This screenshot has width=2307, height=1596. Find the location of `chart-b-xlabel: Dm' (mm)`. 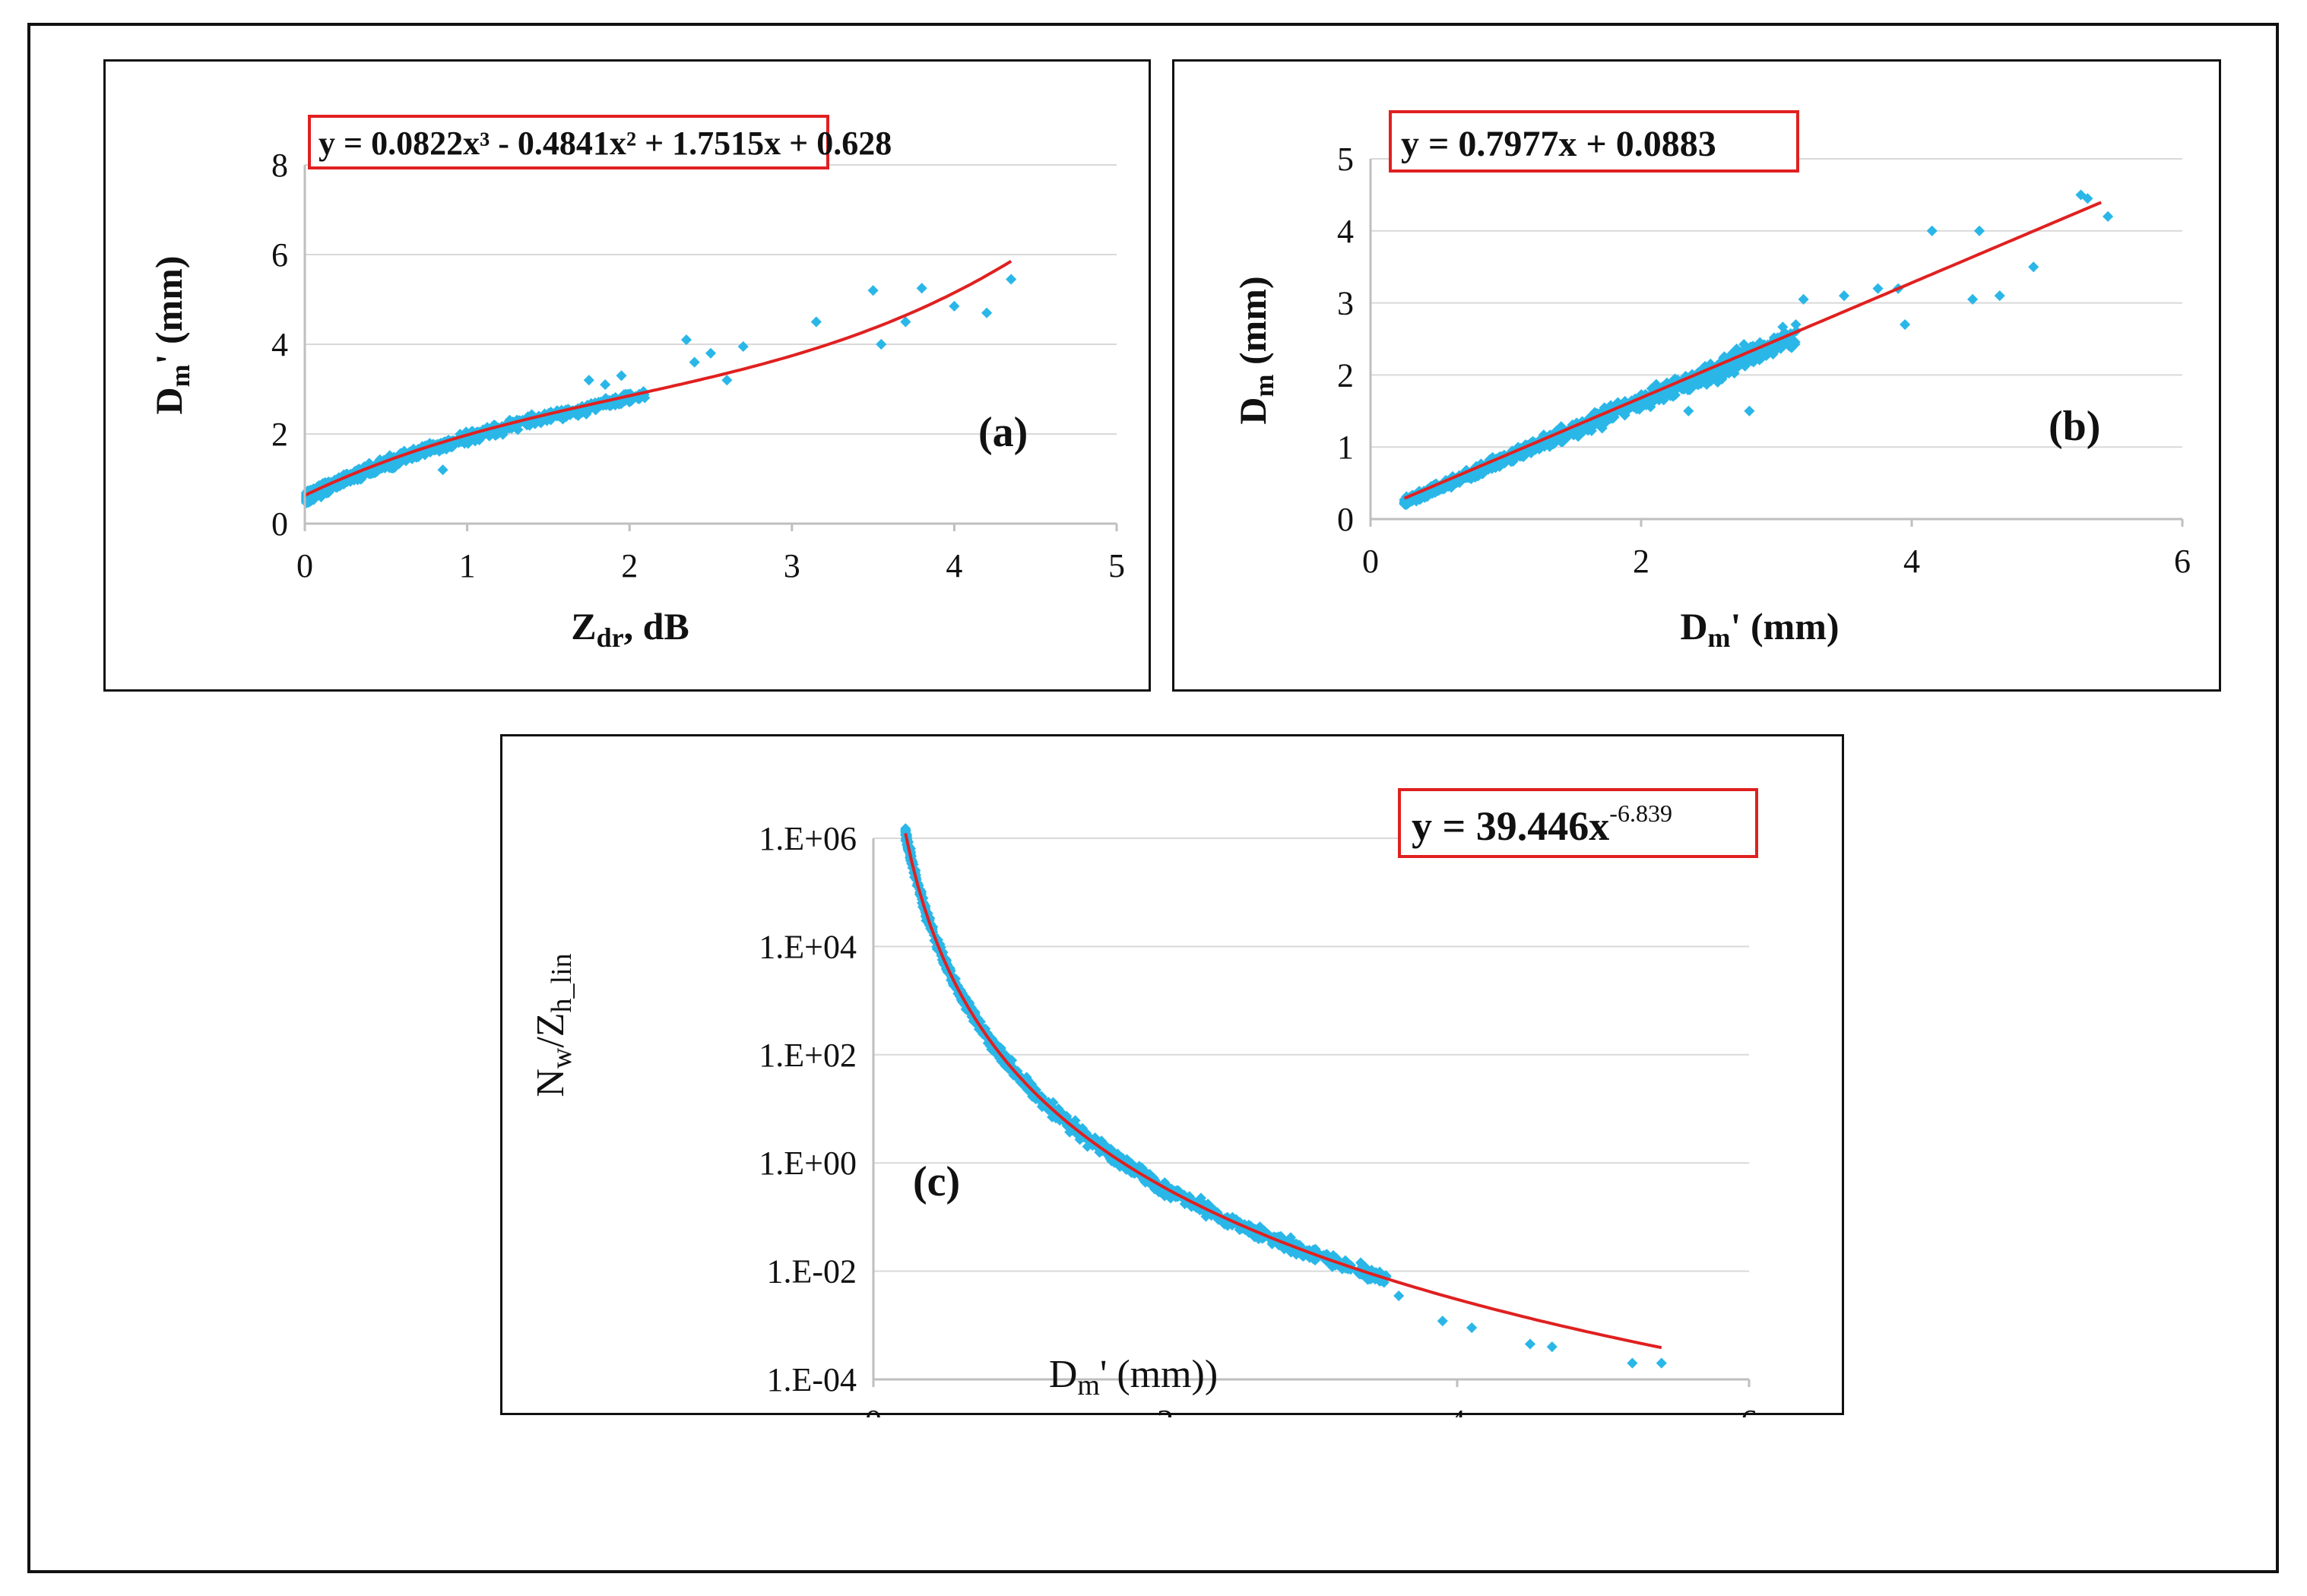

chart-b-xlabel: Dm' (mm) is located at coordinates (1759, 629).